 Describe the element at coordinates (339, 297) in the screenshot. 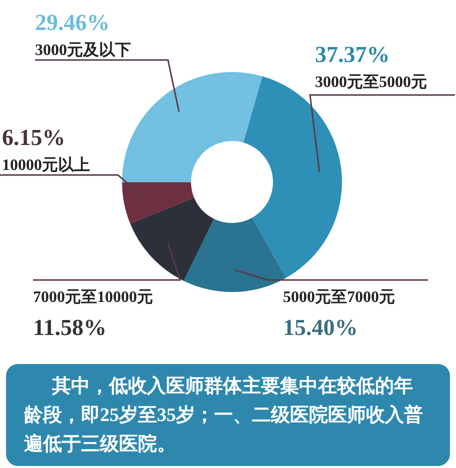

I see `slice-label: 5000元至7000元` at that location.